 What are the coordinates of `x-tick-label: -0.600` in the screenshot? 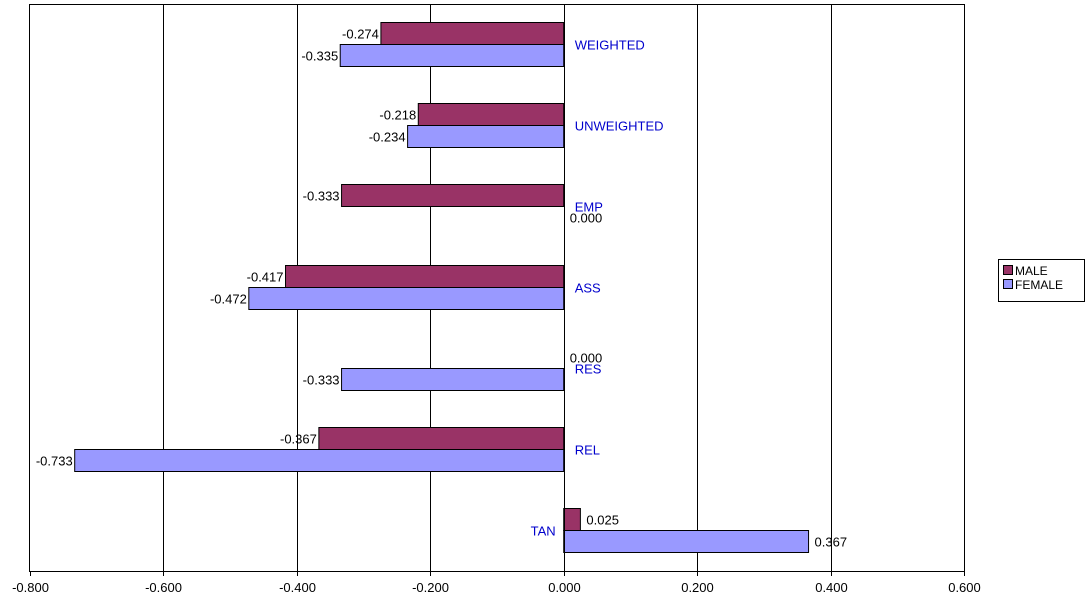 It's located at (163, 586).